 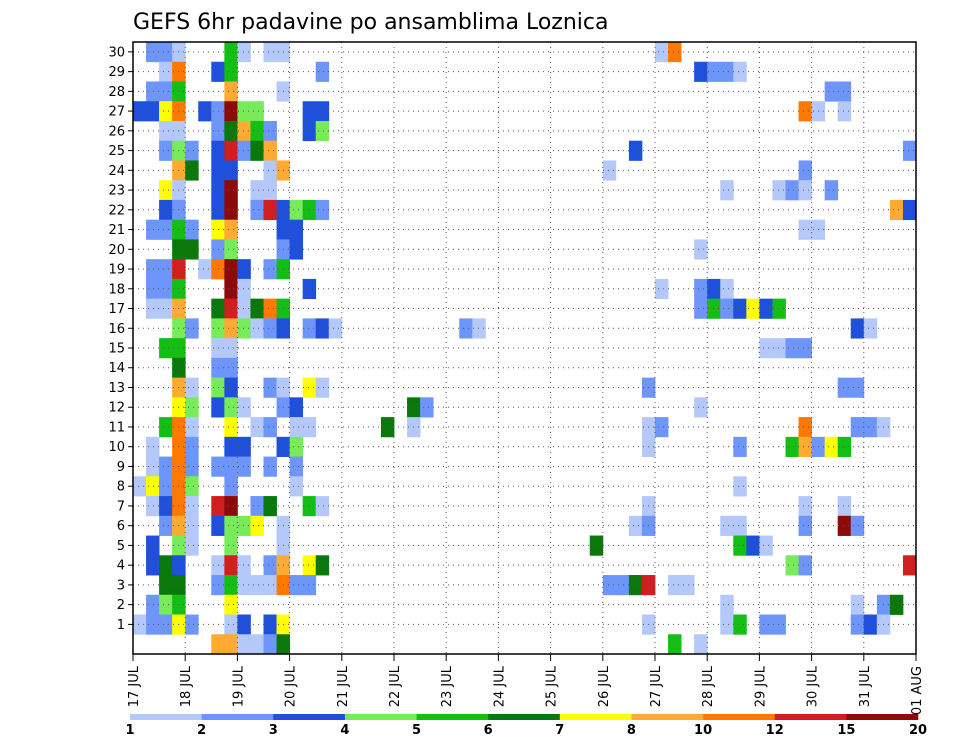 What do you see at coordinates (917, 690) in the screenshot?
I see `x-tick-label: 01 AUG` at bounding box center [917, 690].